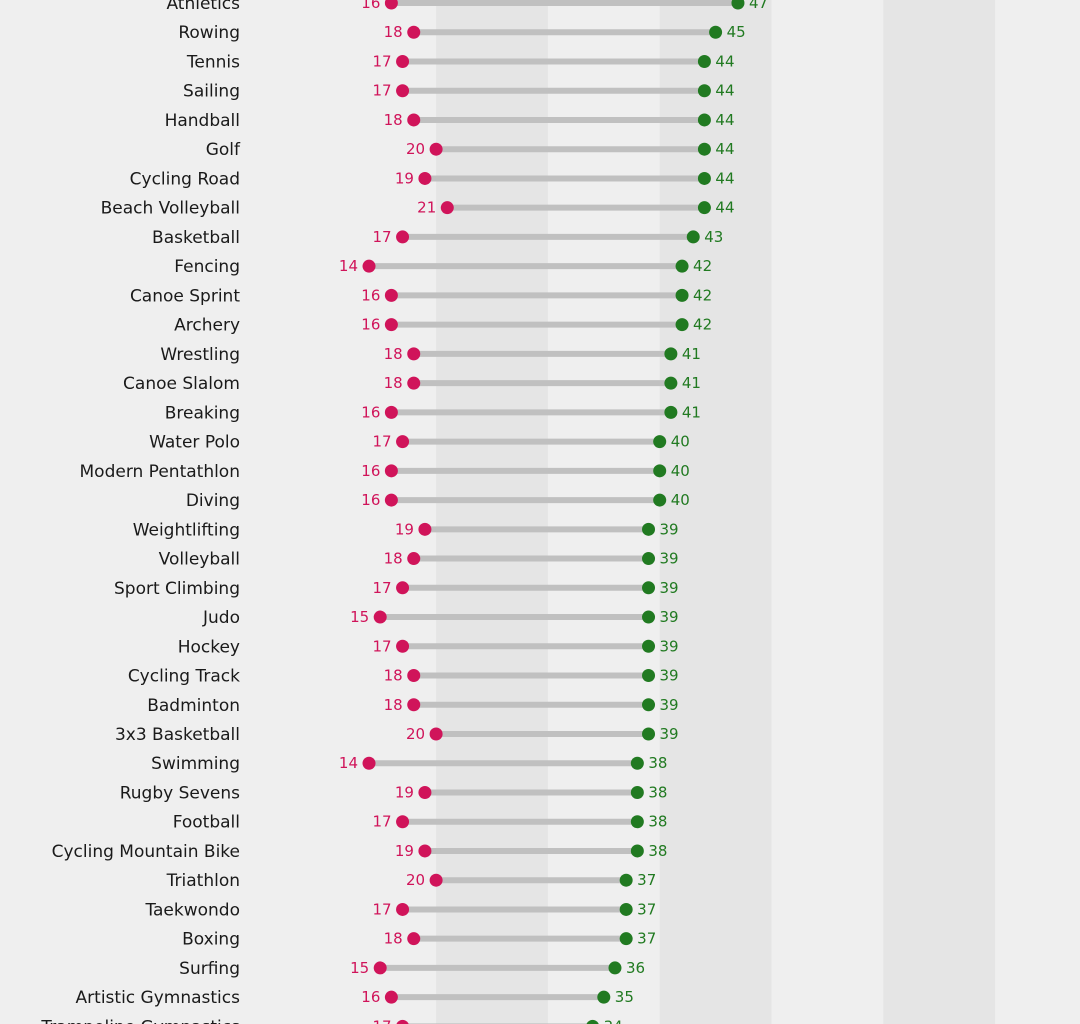 This screenshot has height=1024, width=1080. I want to click on max-value-label: 36, so click(635, 968).